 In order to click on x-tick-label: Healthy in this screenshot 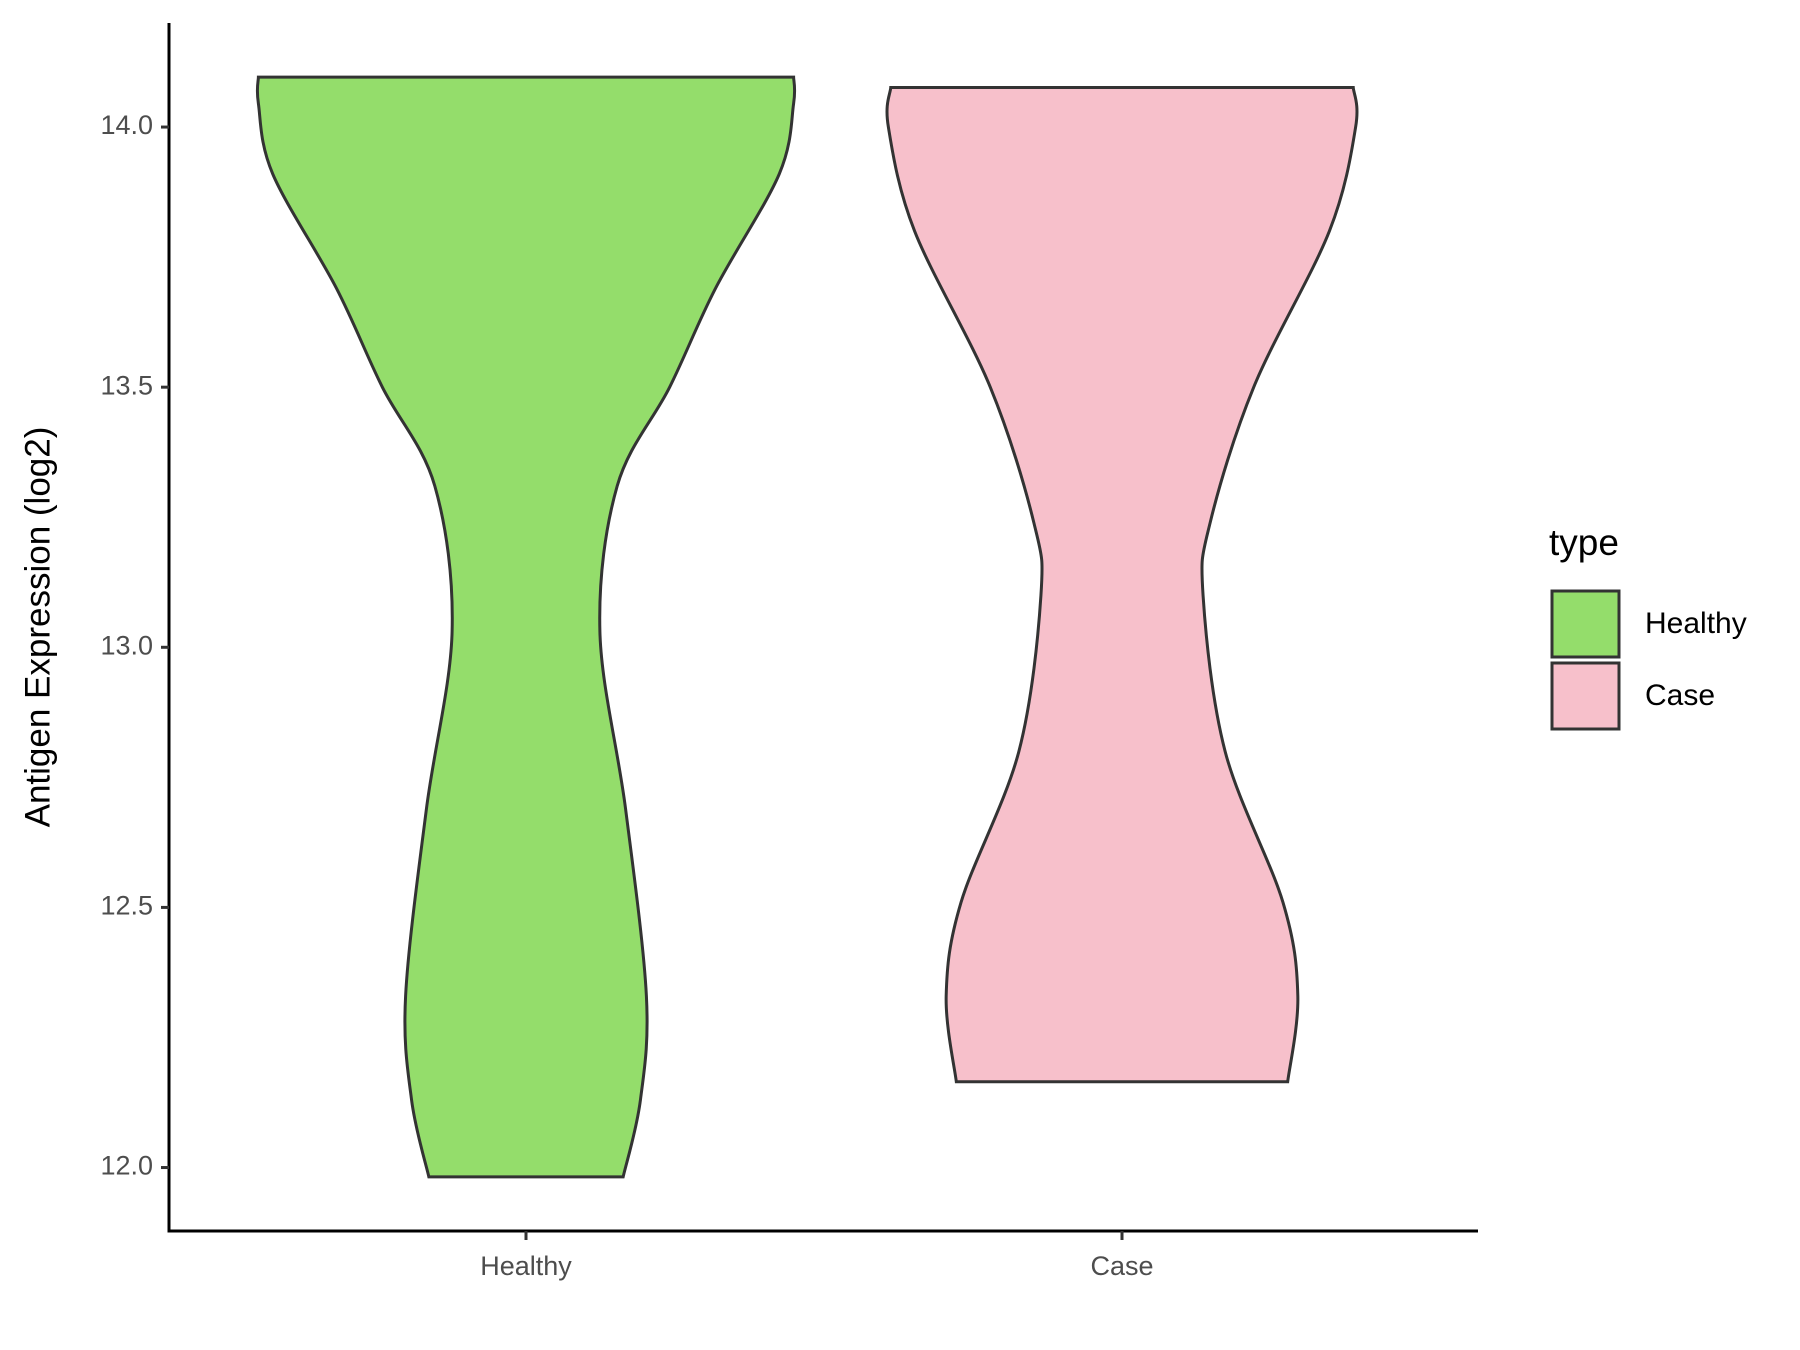, I will do `click(526, 1266)`.